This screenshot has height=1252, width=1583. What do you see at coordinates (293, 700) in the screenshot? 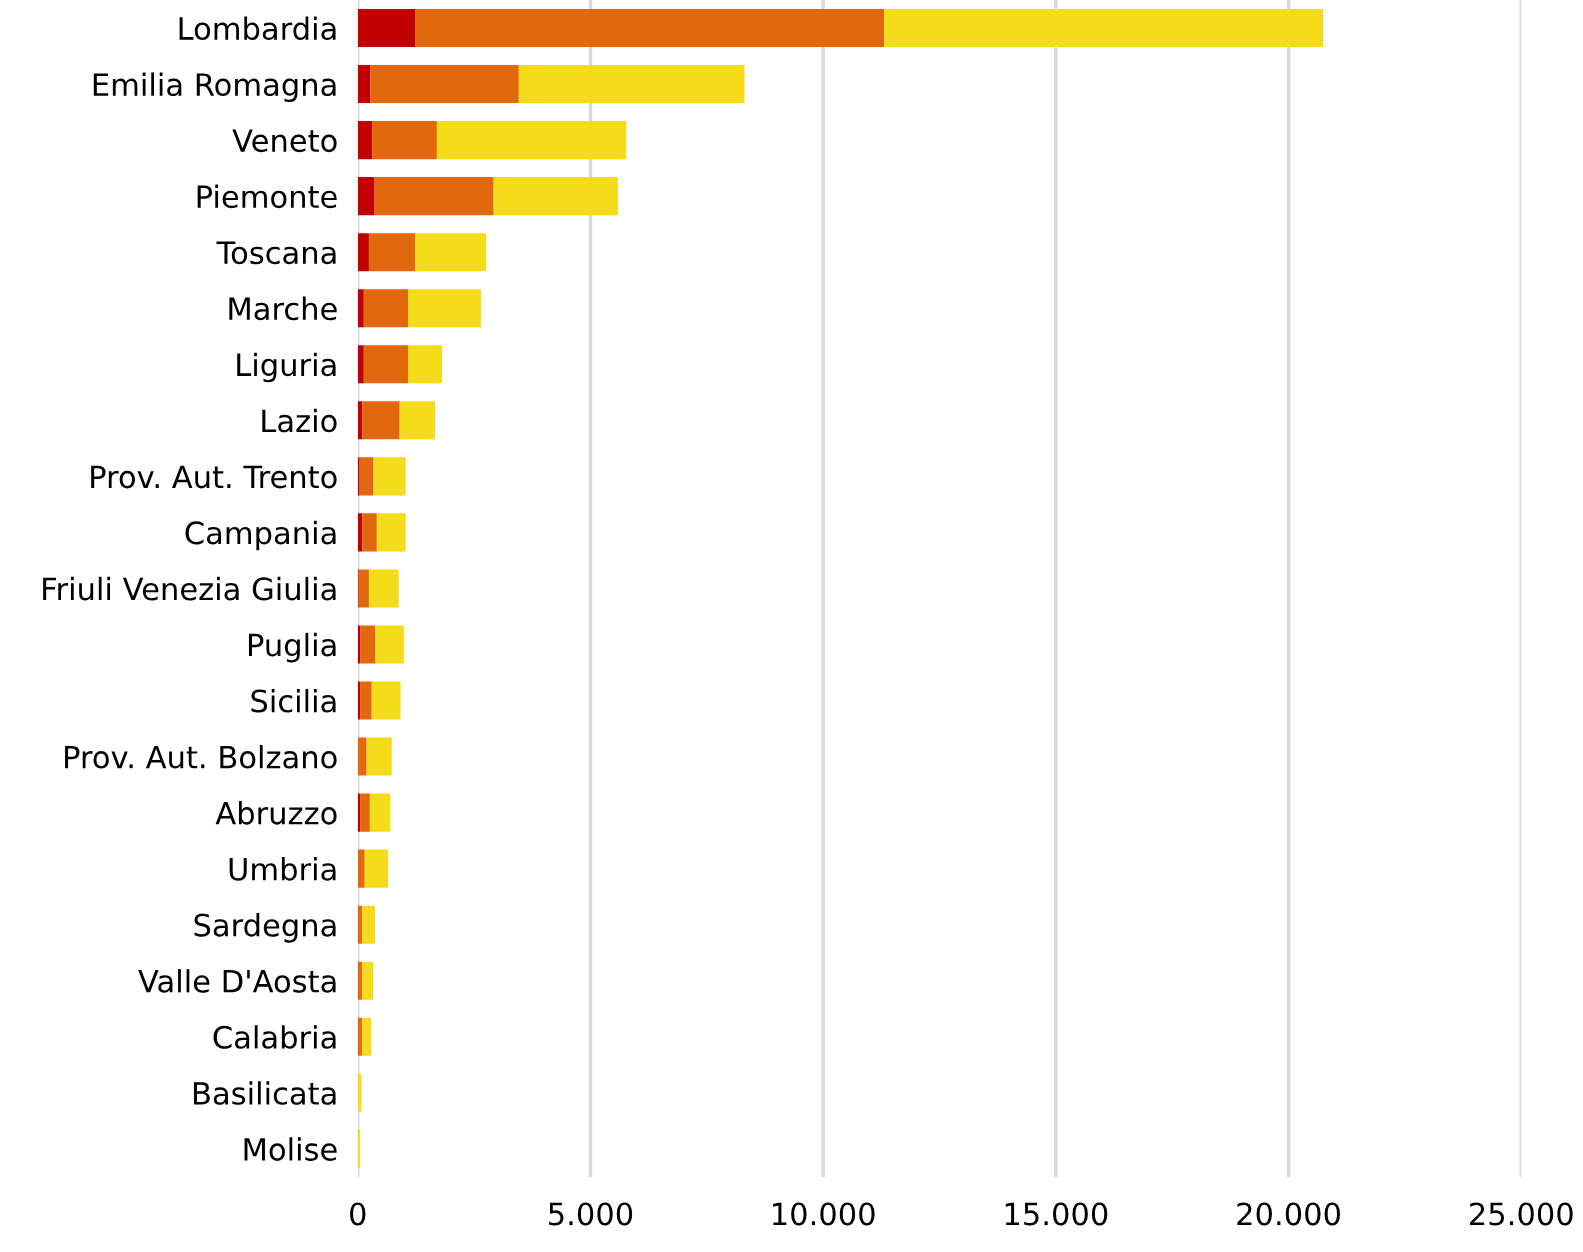
I see `y-tick-label: Sicilia` at bounding box center [293, 700].